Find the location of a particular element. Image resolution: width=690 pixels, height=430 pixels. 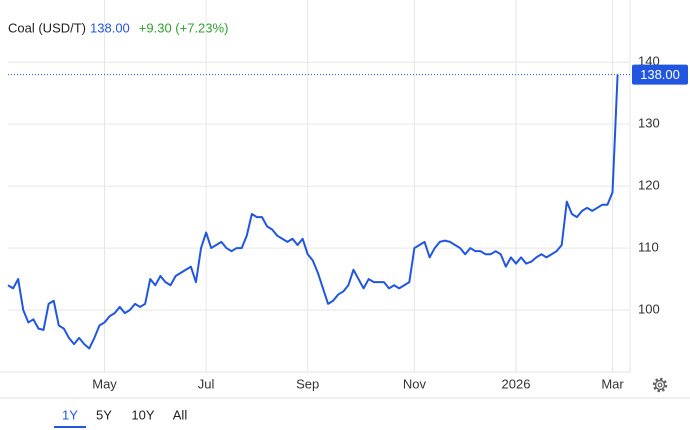

gear is located at coordinates (660, 385).